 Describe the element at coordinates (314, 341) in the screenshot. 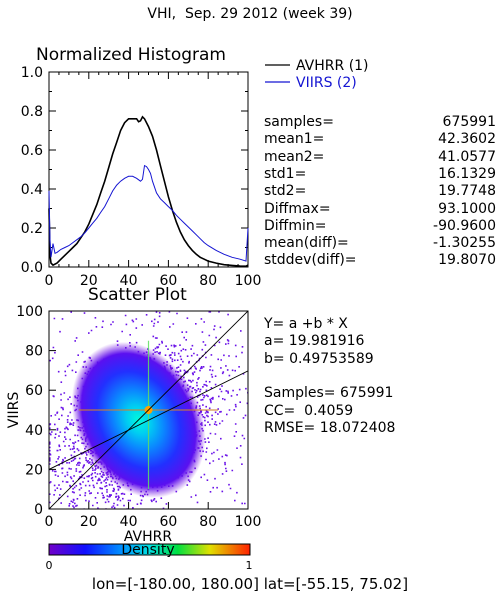

I see `regression-line-text: a= 19.981916` at that location.